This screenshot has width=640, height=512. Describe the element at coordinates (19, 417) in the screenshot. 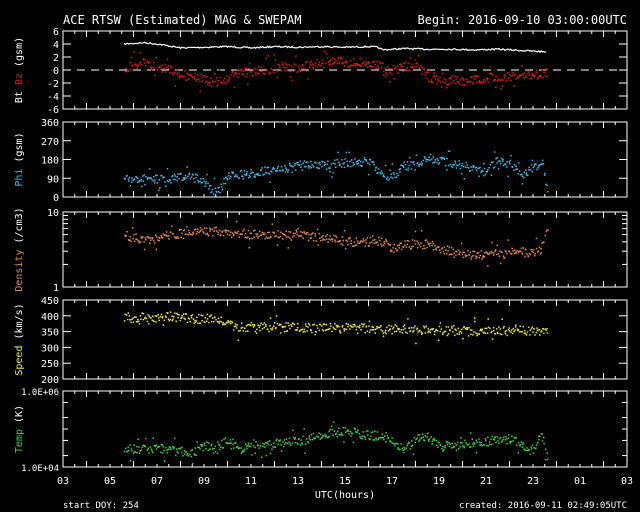

I see `y-axis-label-part: (K)` at that location.